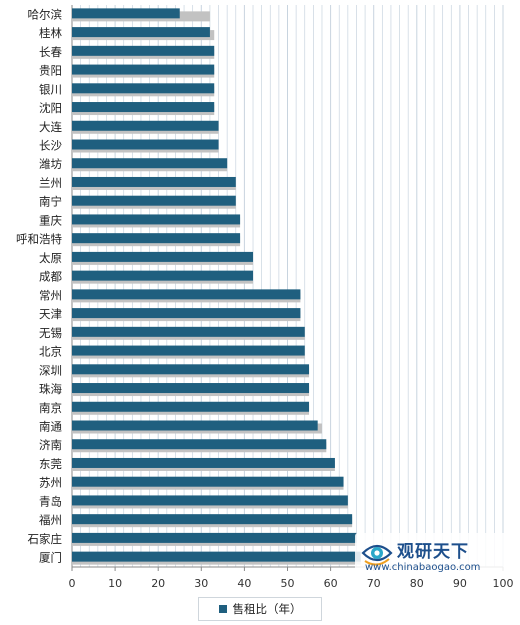 Image resolution: width=520 pixels, height=625 pixels. What do you see at coordinates (50, 333) in the screenshot?
I see `category-label: 无锡` at bounding box center [50, 333].